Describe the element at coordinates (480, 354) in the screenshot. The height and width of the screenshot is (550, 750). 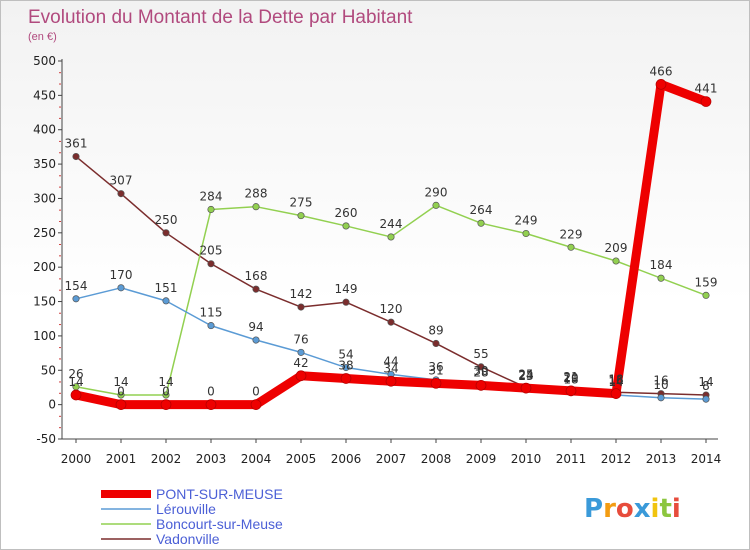
I see `data-label: 55` at that location.